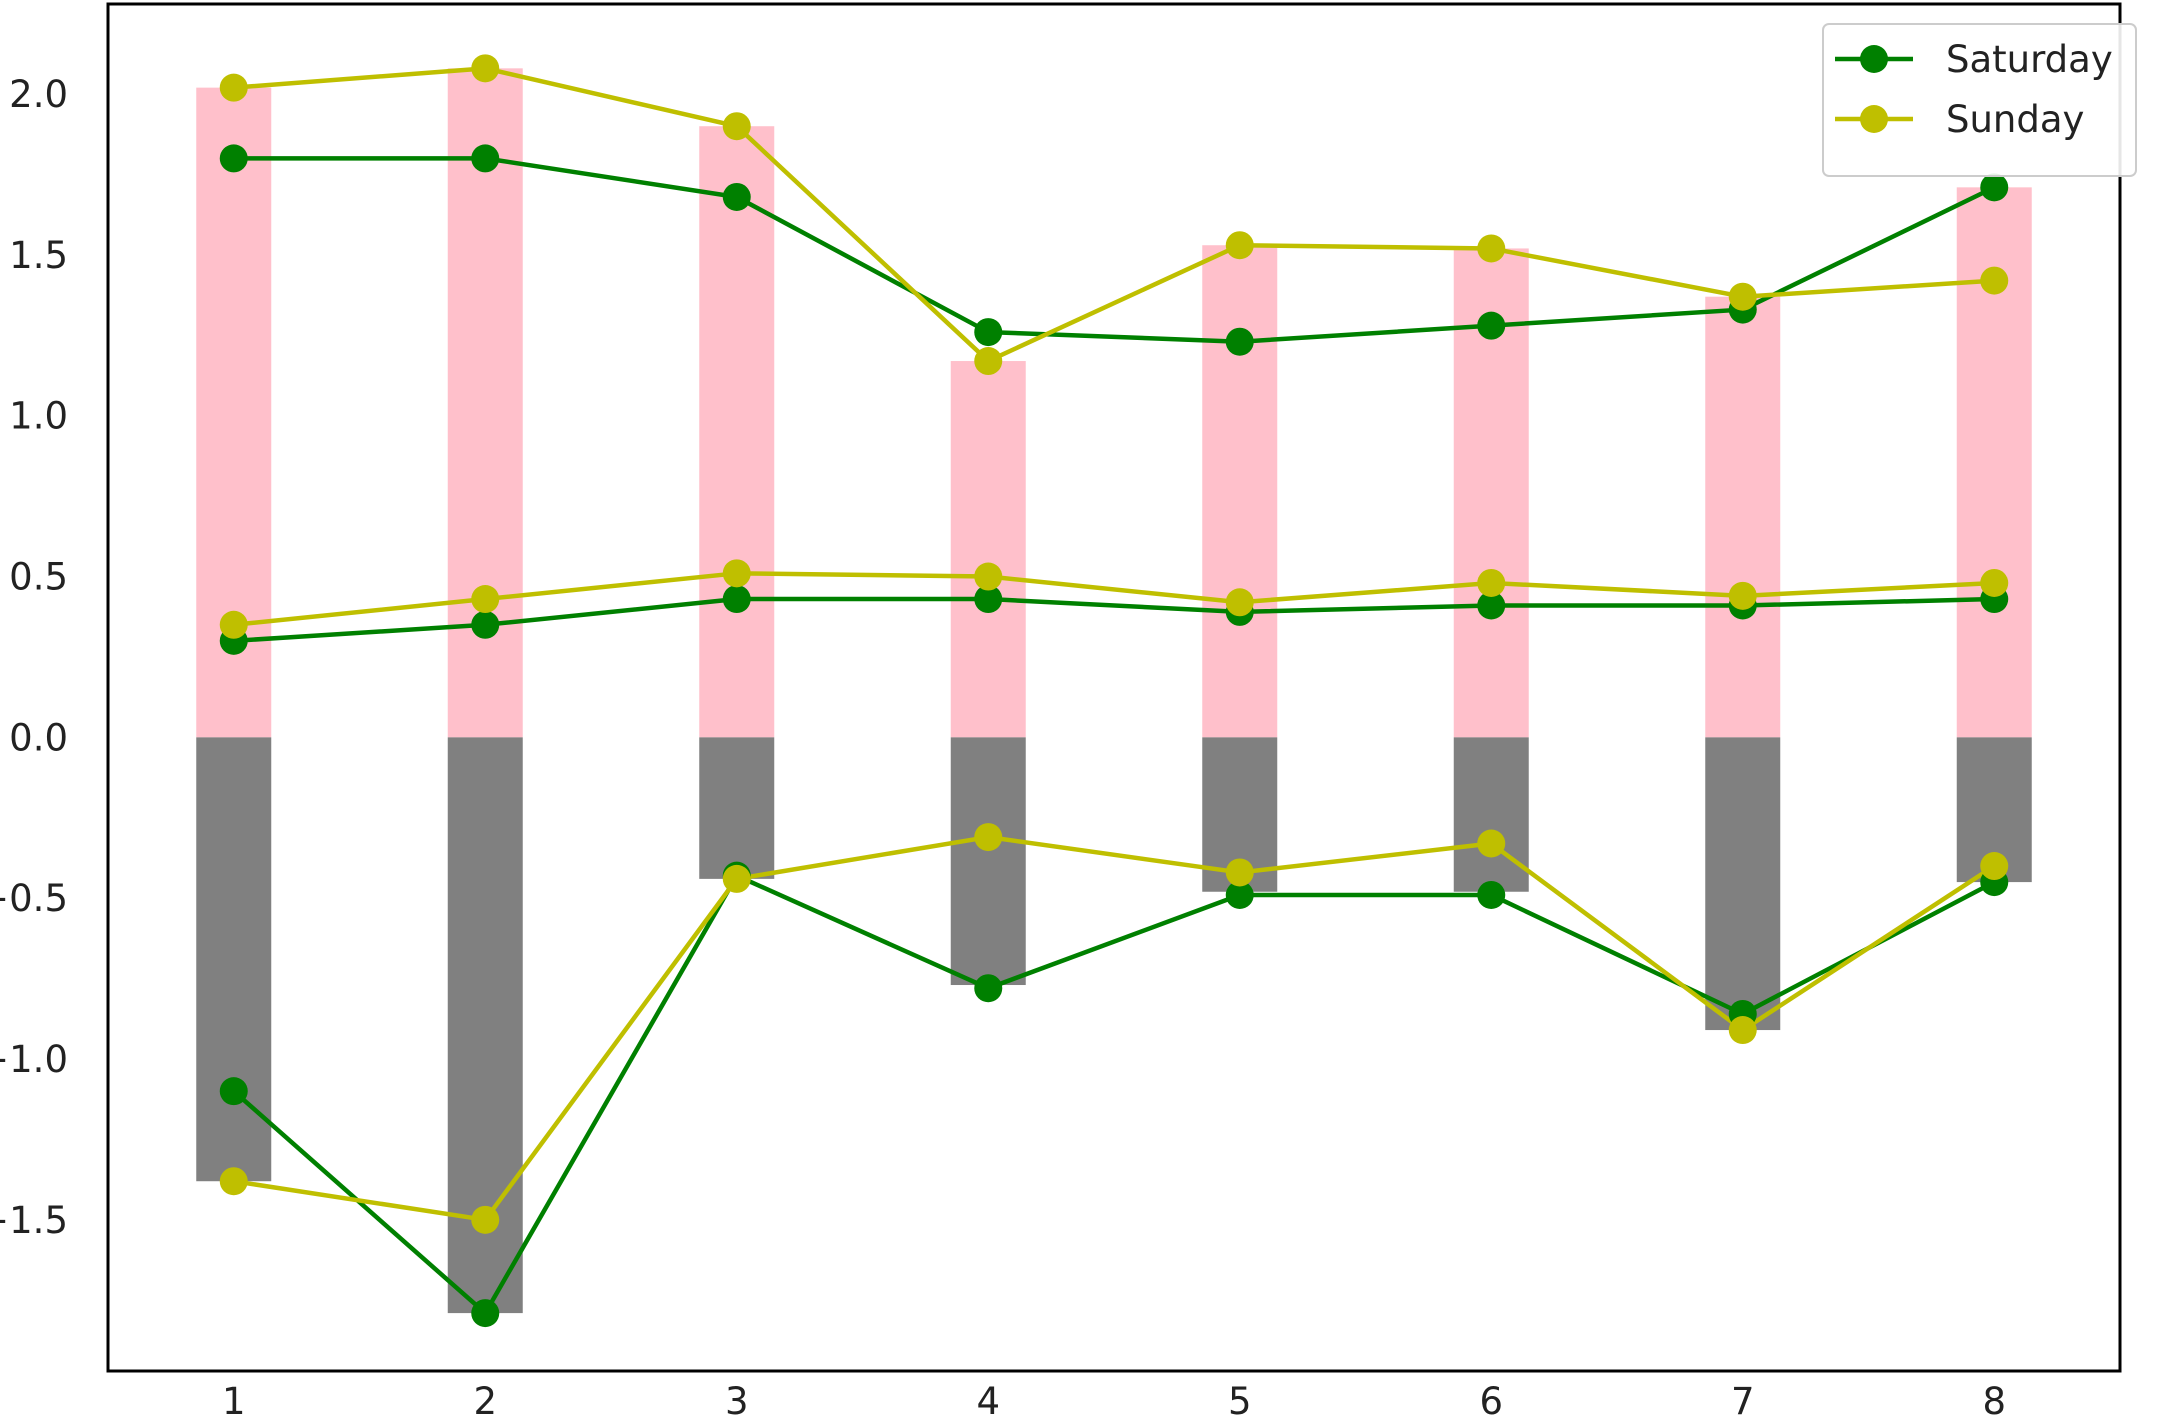  What do you see at coordinates (1114, 1401) in the screenshot?
I see `x-axis-ticks: 1 2 3 4 5 6 7 8` at bounding box center [1114, 1401].